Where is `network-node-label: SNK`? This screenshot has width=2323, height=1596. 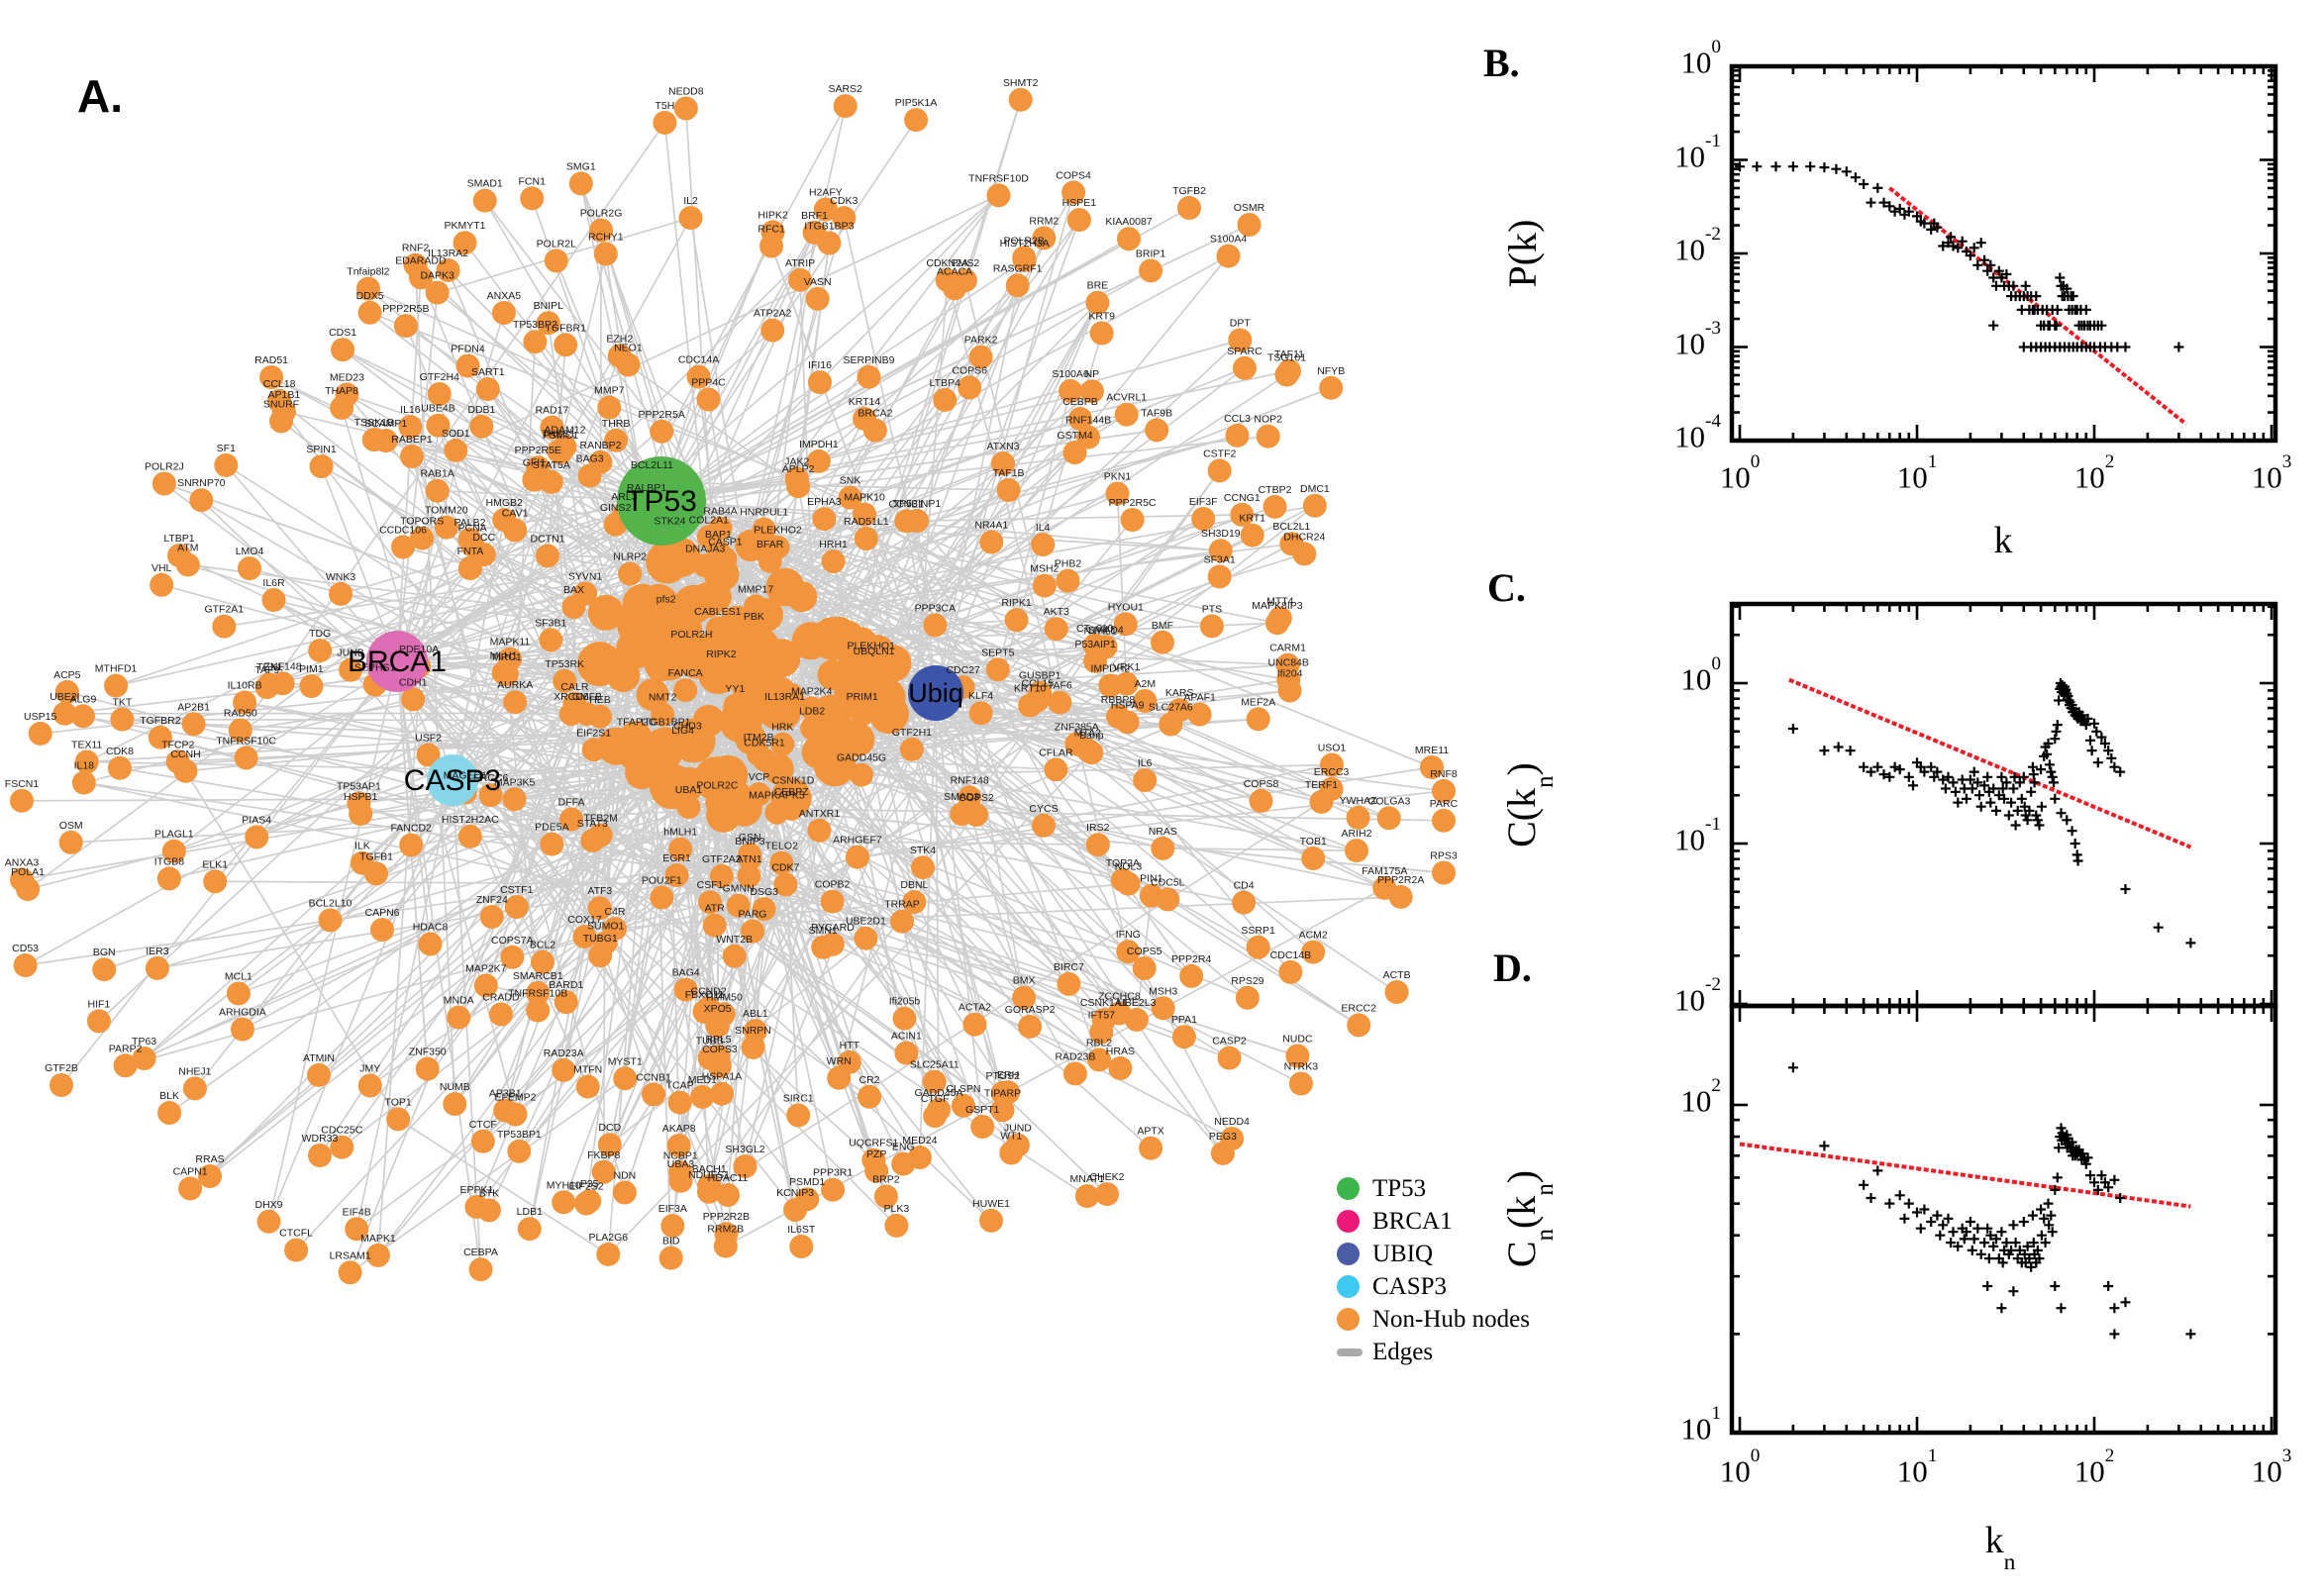 network-node-label: SNK is located at coordinates (850, 481).